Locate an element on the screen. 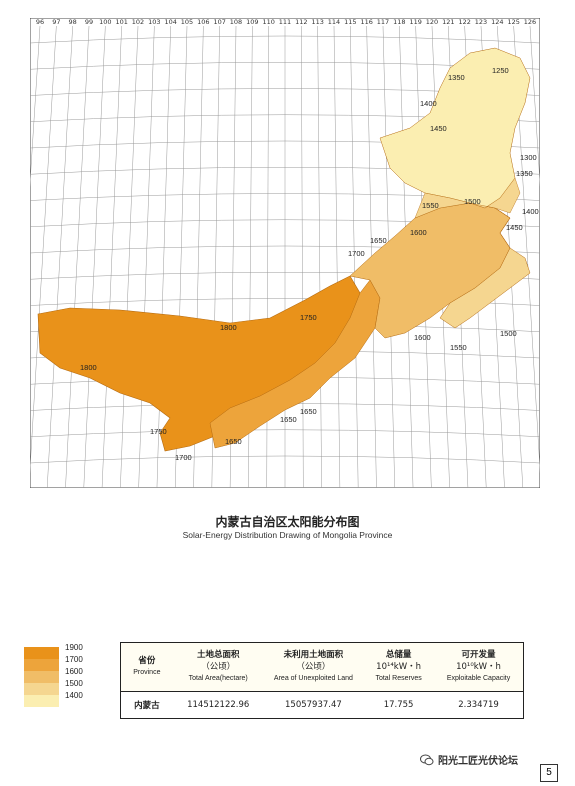 The width and height of the screenshot is (575, 786). isoline-label: 1300 is located at coordinates (528, 157).